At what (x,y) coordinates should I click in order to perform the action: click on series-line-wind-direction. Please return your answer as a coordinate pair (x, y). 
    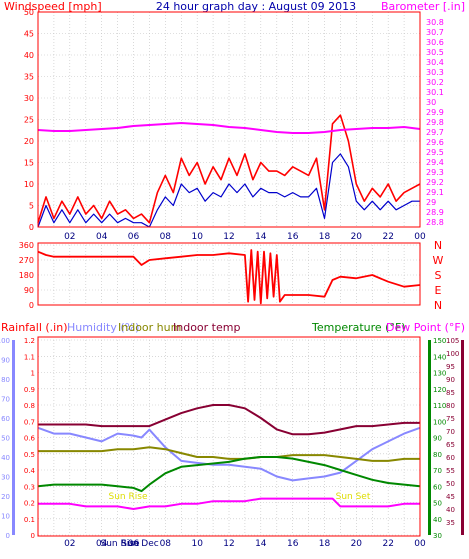
    Looking at the image, I should click on (229, 277).